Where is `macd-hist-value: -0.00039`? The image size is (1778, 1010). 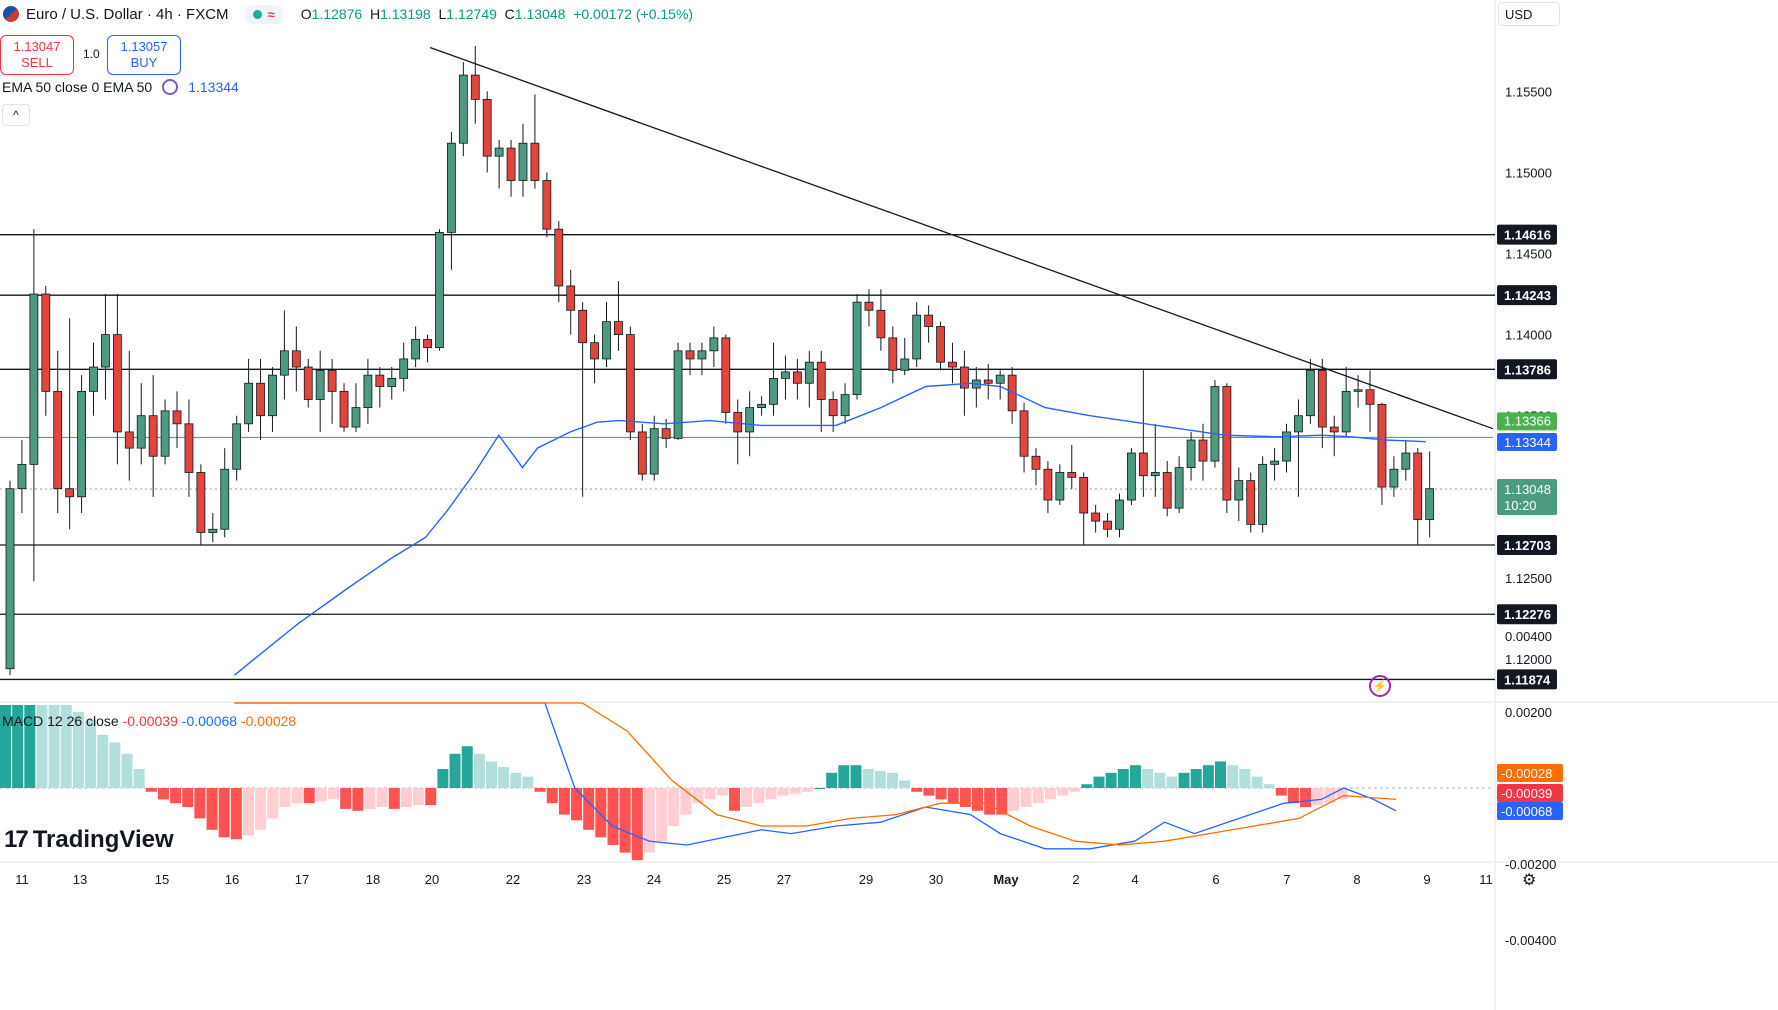 macd-hist-value: -0.00039 is located at coordinates (150, 721).